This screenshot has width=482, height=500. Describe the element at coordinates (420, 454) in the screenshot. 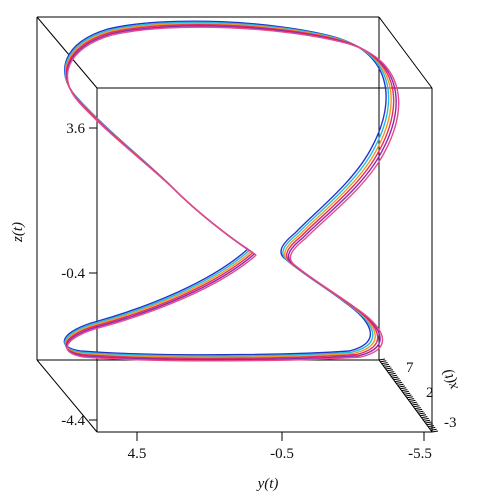

I see `y-tick-label: -5.5` at that location.